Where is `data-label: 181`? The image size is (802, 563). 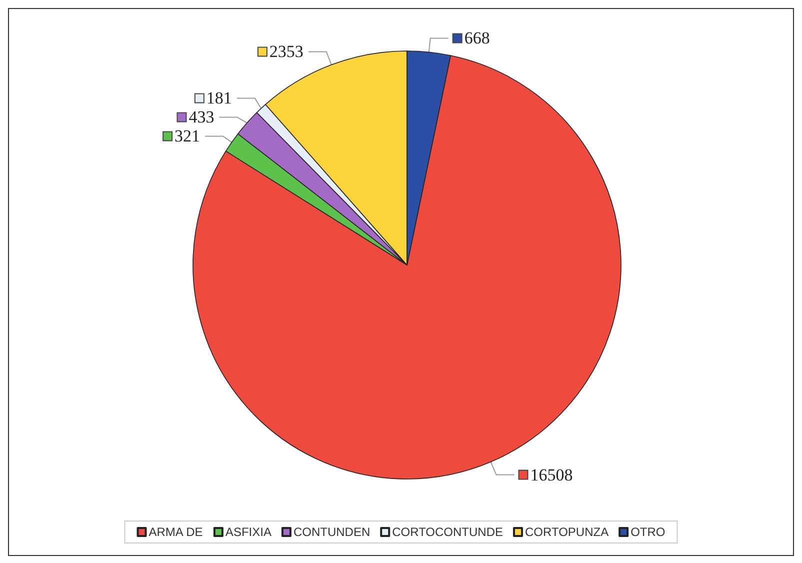
data-label: 181 is located at coordinates (219, 98).